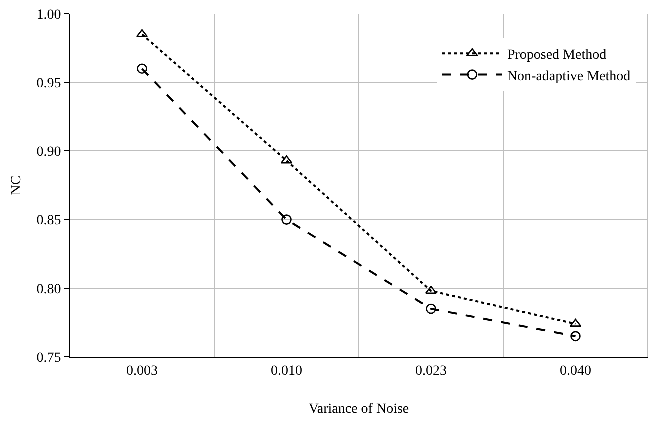 The height and width of the screenshot is (436, 652). Describe the element at coordinates (49, 358) in the screenshot. I see `y-tick-label: 0.75` at that location.